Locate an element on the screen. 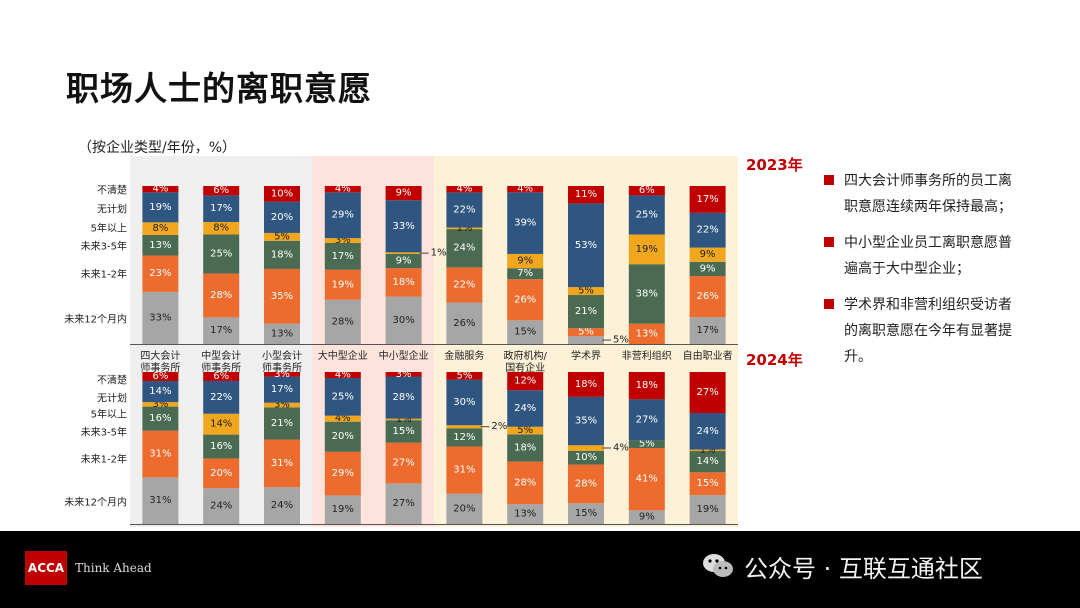  note-text: 学术界和非营利组织受访者的离职意愿在今年有显著提升。 is located at coordinates (928, 331).